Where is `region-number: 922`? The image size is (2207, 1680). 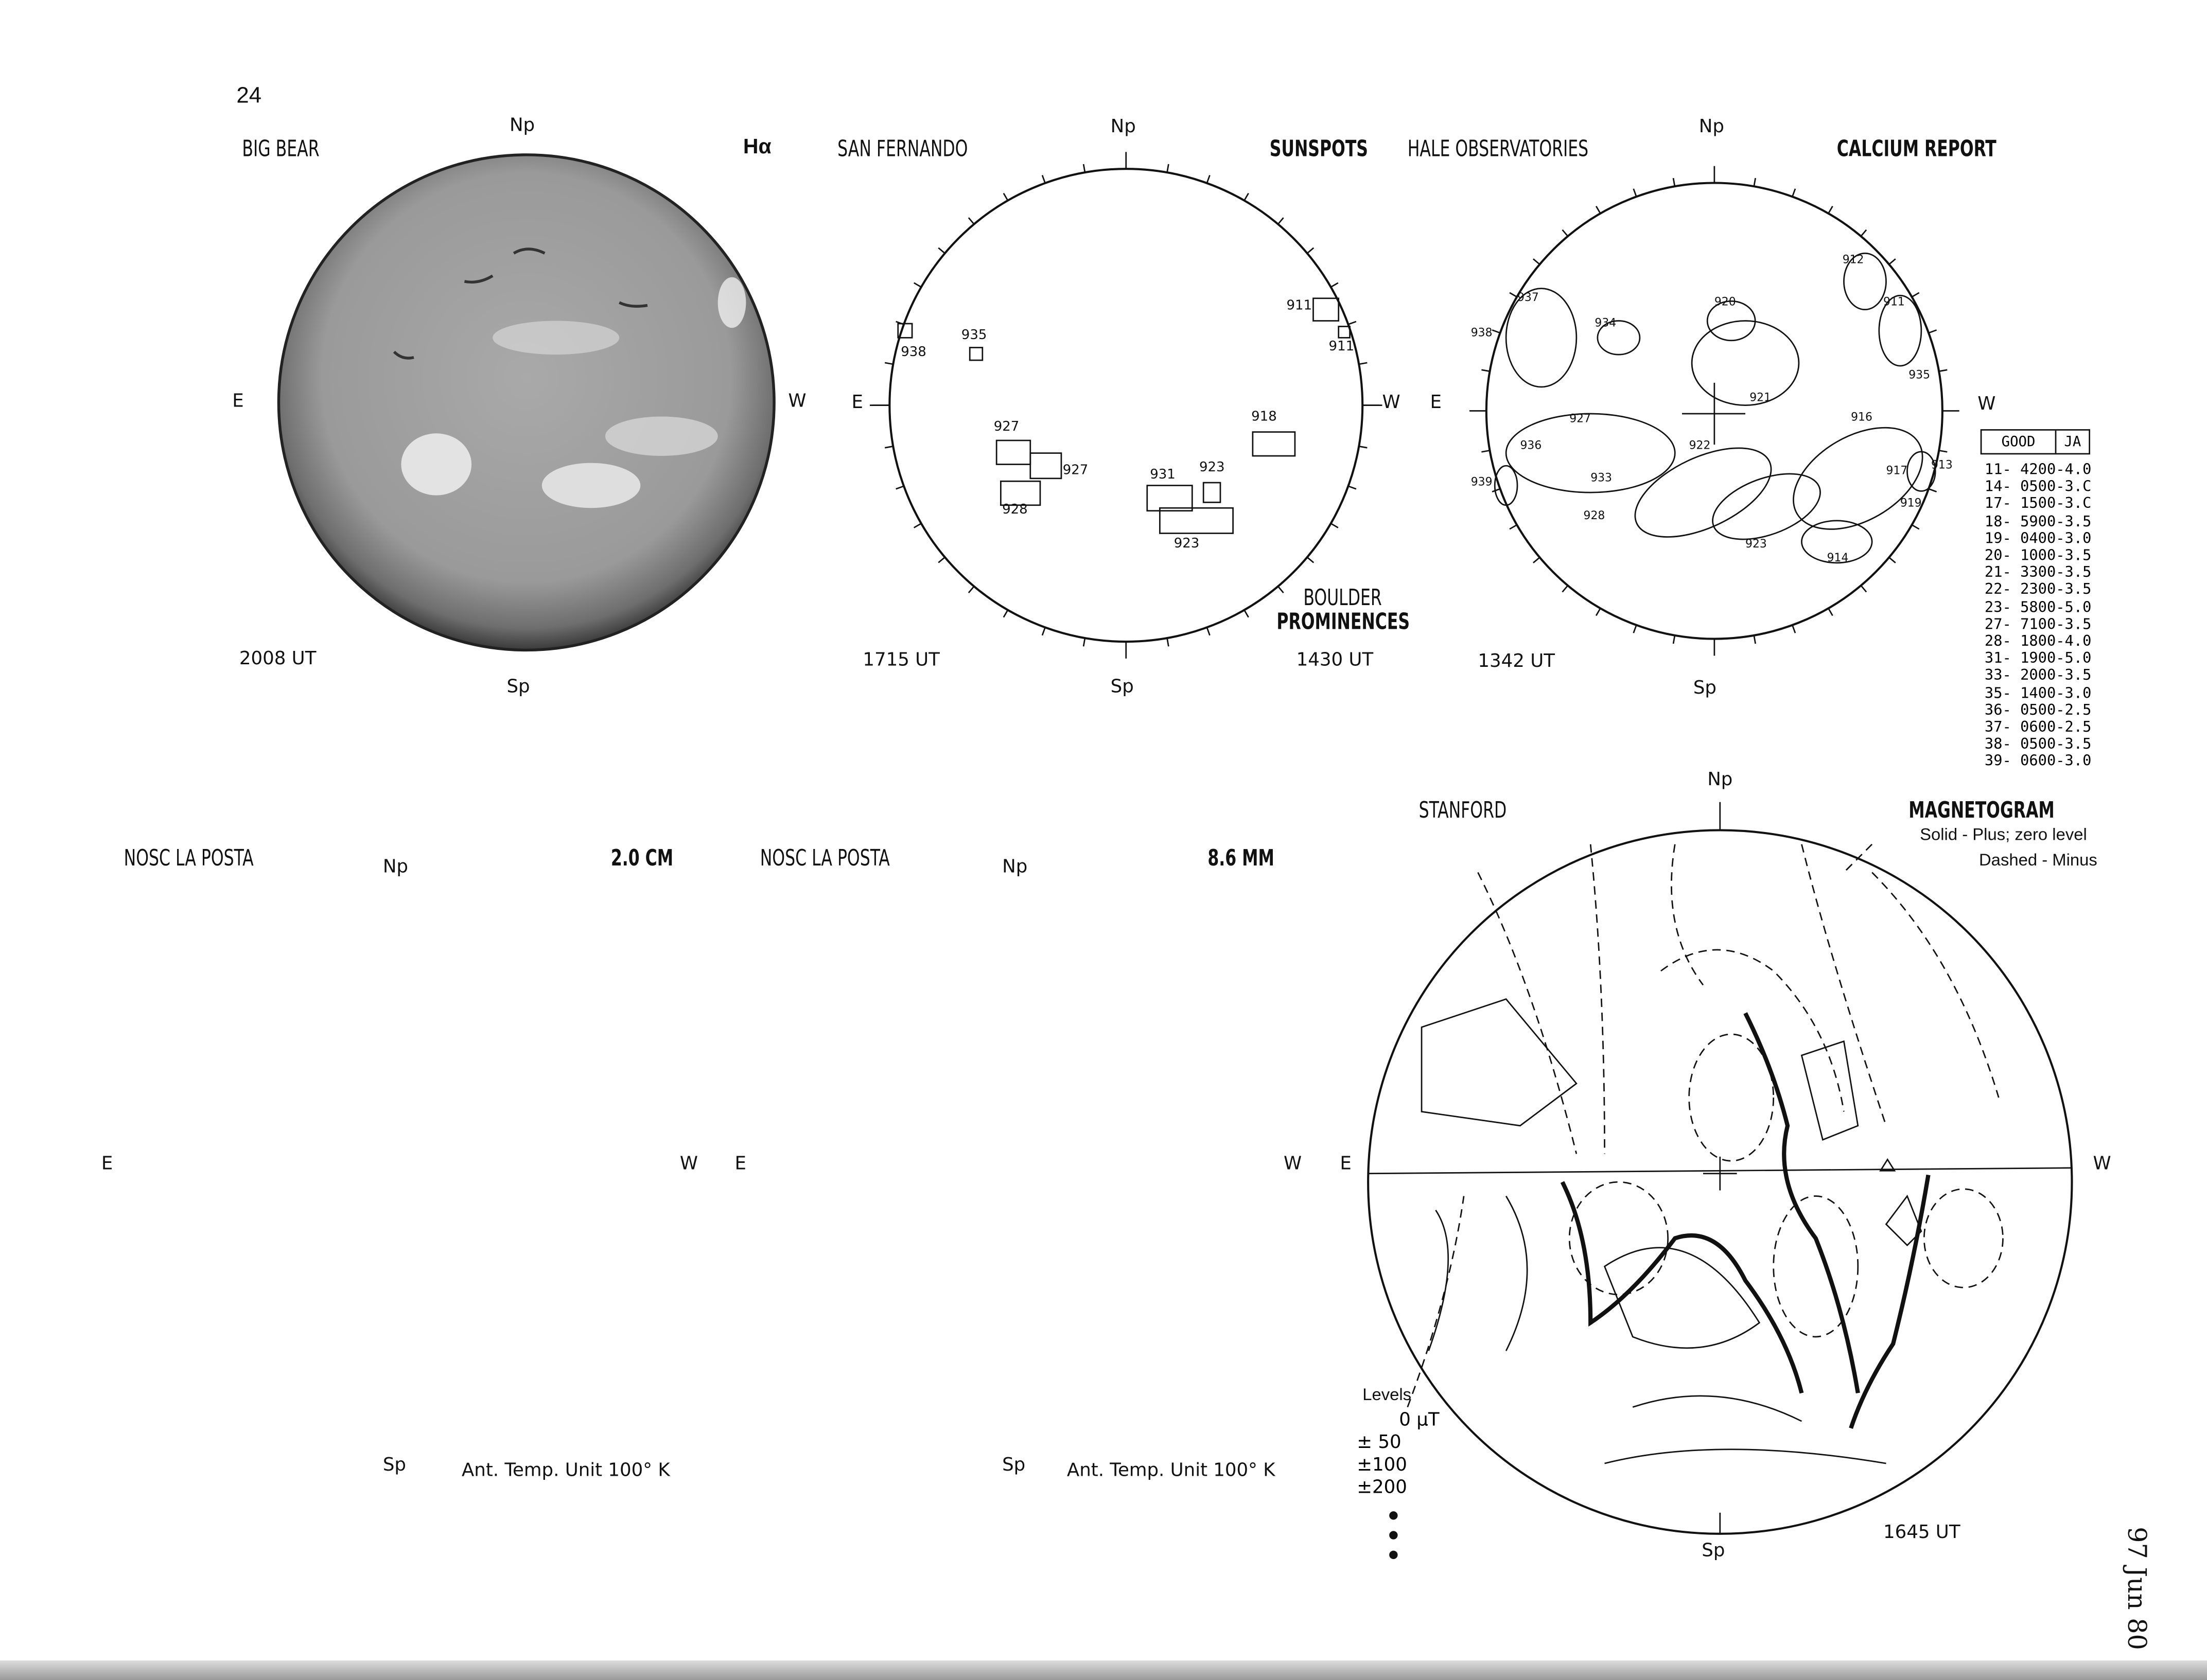 region-number: 922 is located at coordinates (1700, 445).